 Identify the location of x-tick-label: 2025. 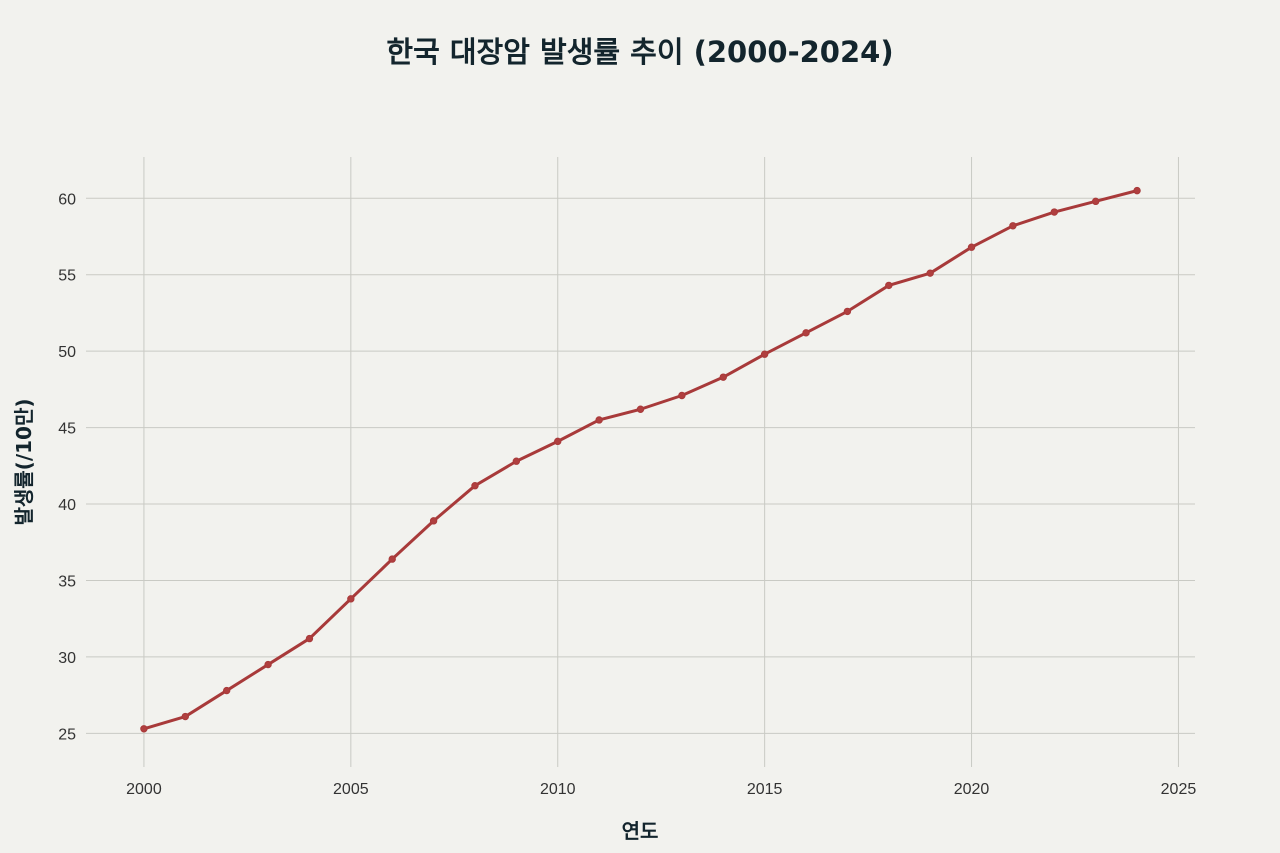
(1179, 789).